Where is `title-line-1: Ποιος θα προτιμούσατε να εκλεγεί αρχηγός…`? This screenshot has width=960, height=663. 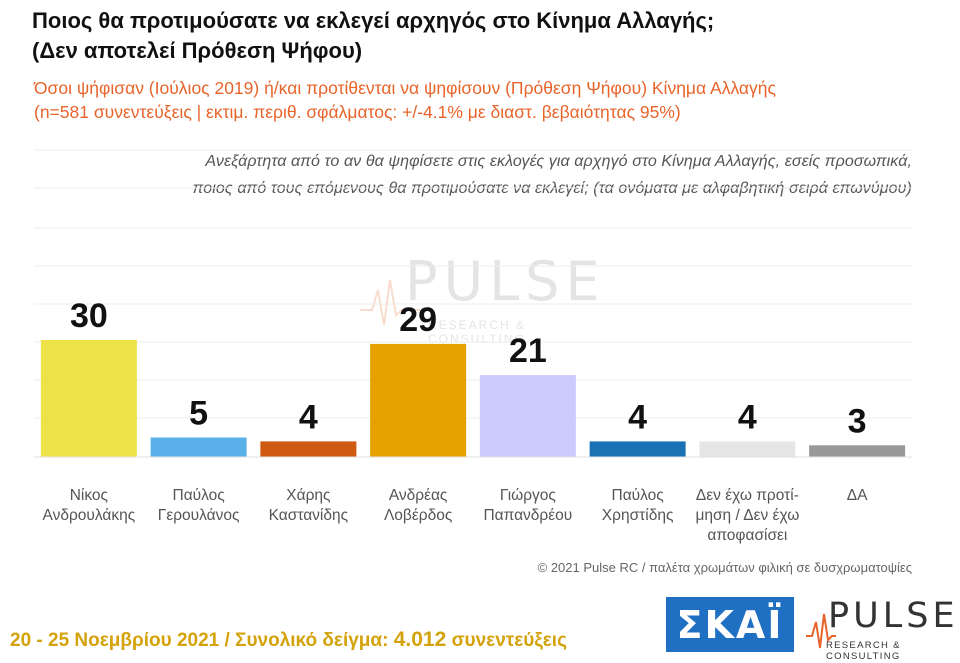
title-line-1: Ποιος θα προτιμούσατε να εκλεγεί αρχηγός… is located at coordinates (373, 20).